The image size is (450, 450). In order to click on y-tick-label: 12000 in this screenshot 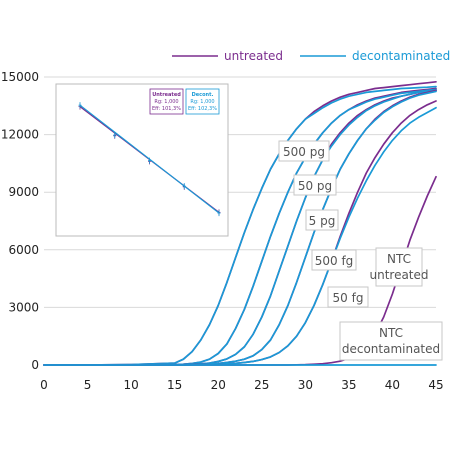, I will do `click(20, 135)`.